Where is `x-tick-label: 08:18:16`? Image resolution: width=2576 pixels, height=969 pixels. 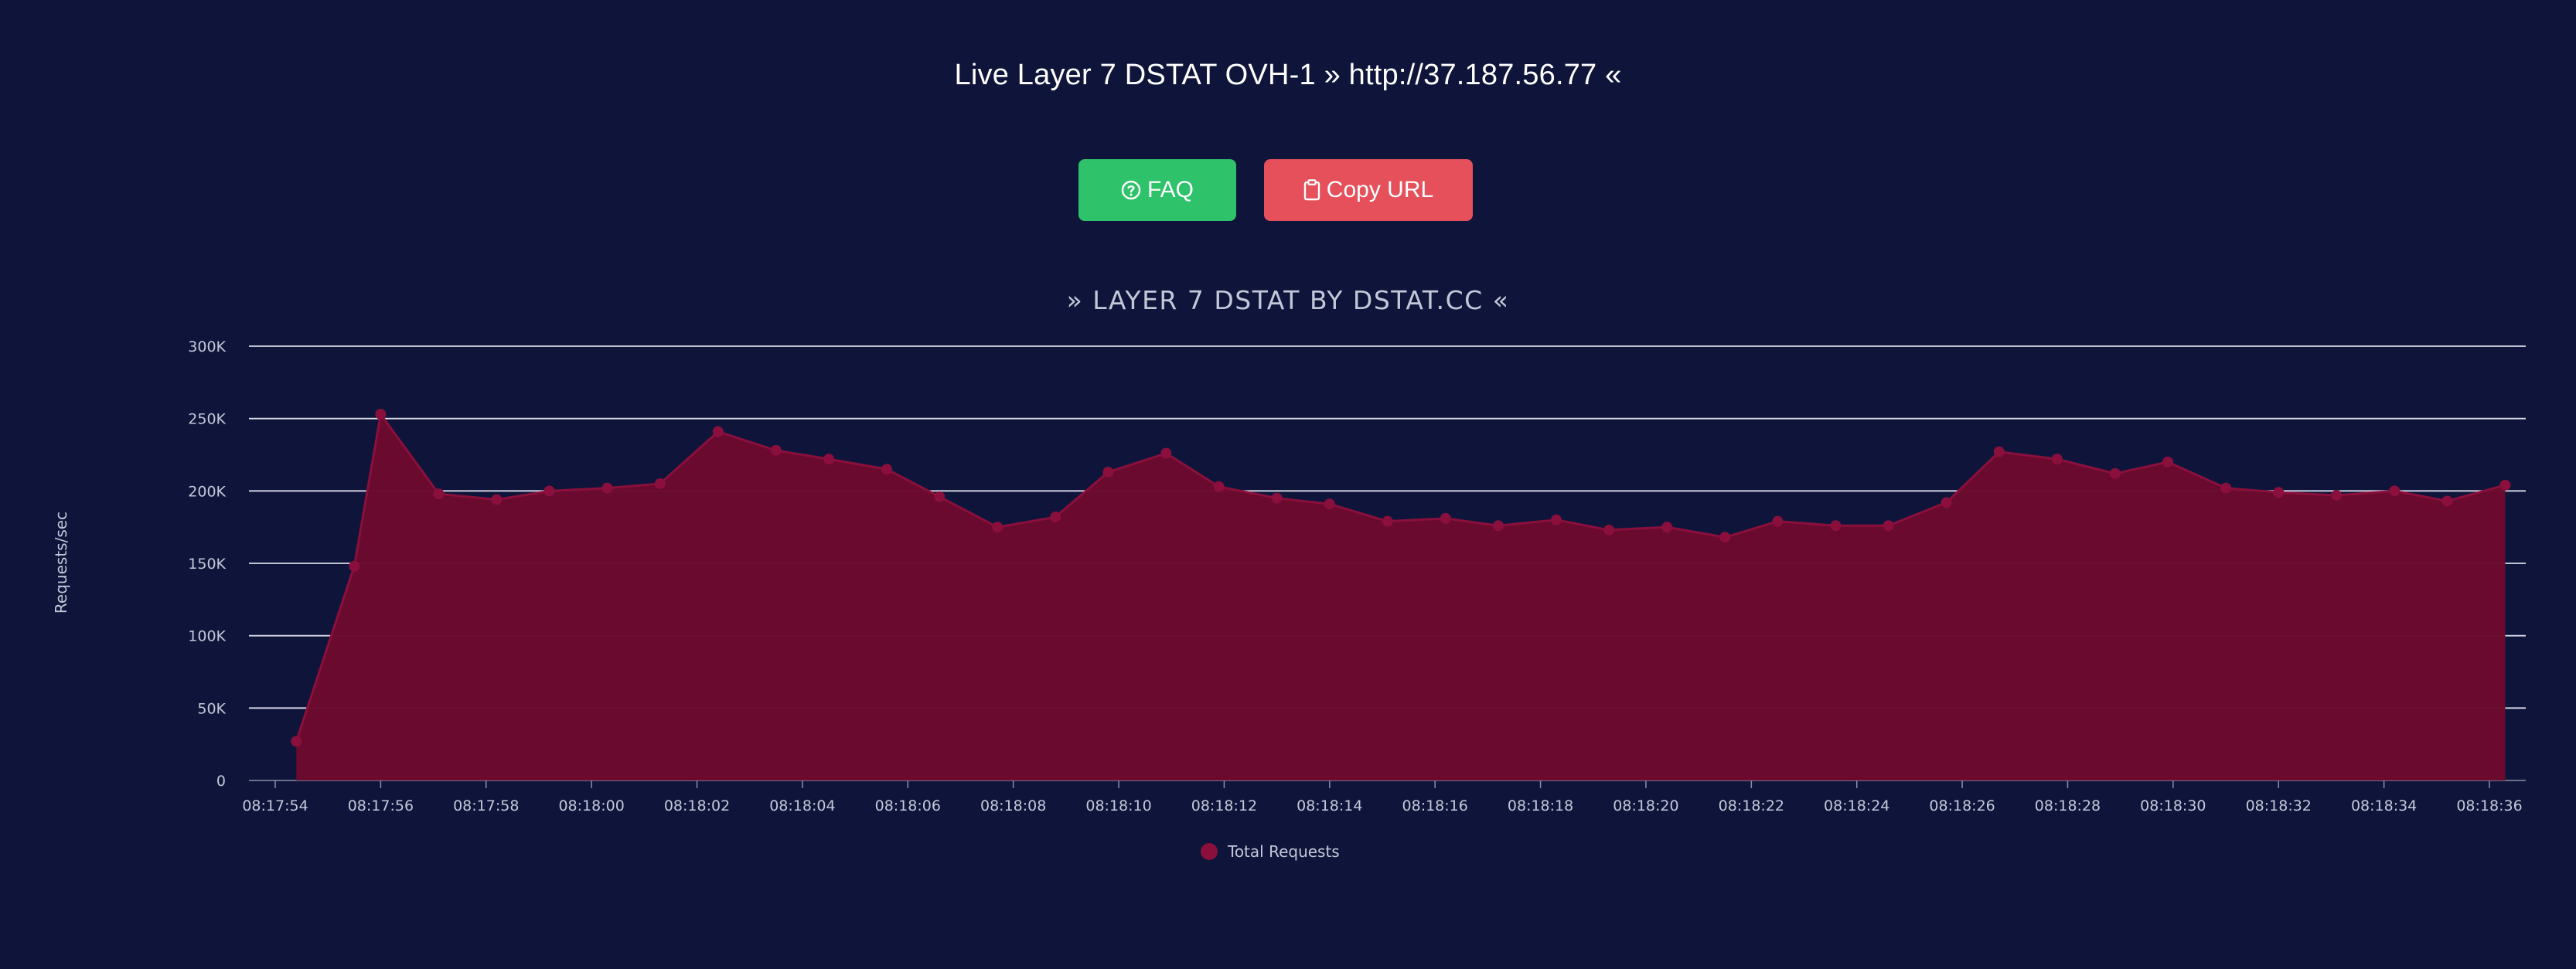
x-tick-label: 08:18:16 is located at coordinates (1435, 805).